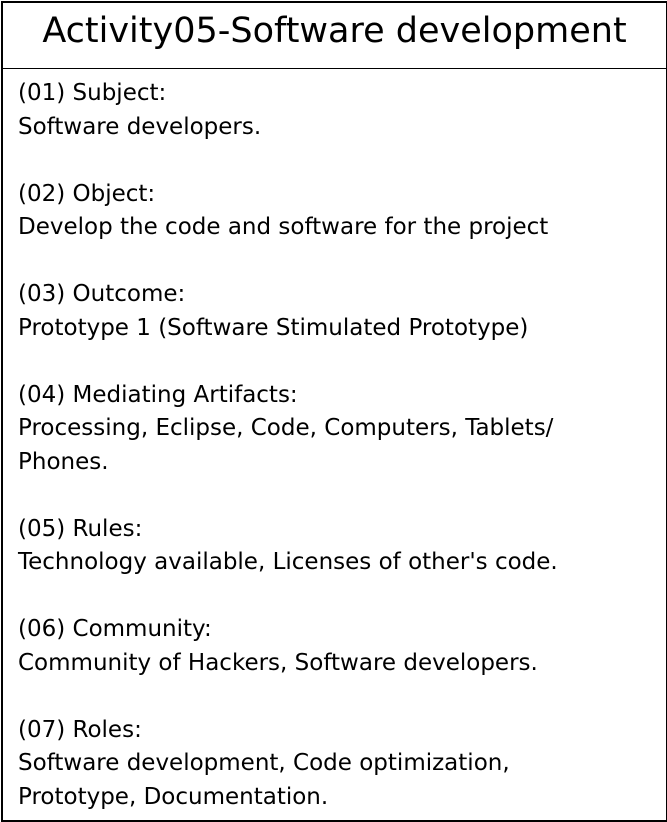  Describe the element at coordinates (158, 394) in the screenshot. I see `section-label: (04) Mediating Artifacts:` at that location.